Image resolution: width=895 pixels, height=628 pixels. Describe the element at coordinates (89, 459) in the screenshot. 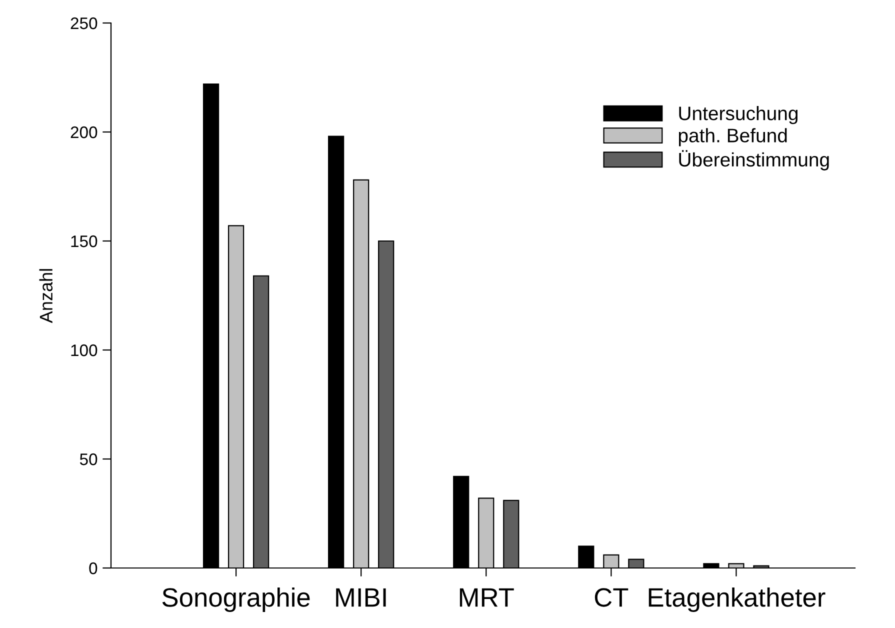

I see `y-tick-label: 50` at that location.